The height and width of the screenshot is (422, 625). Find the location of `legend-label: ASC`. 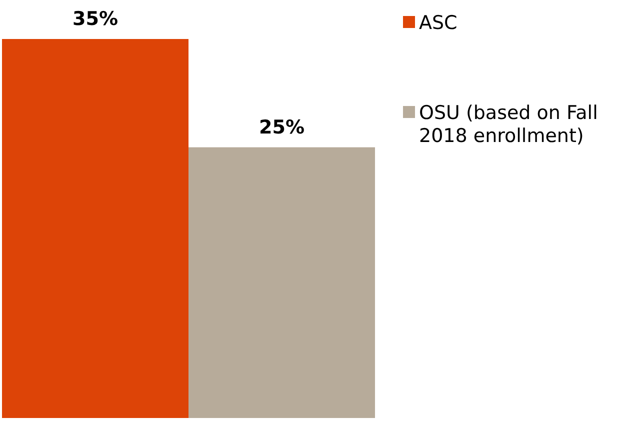

legend-label: ASC is located at coordinates (438, 23).